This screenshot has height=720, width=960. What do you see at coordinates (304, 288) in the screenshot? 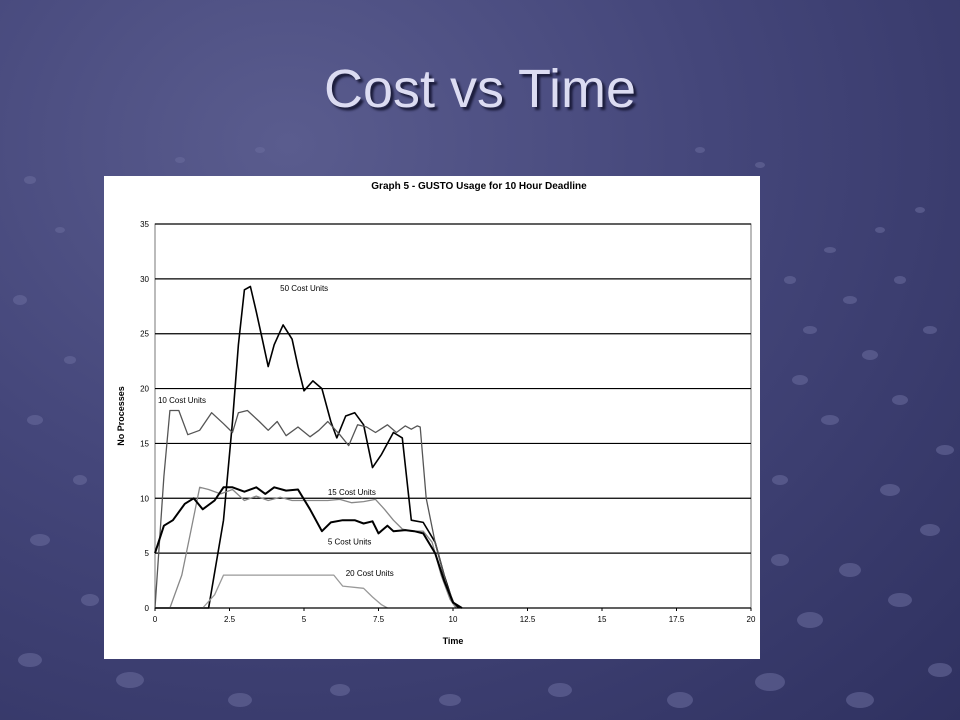
I see `series-annotation-label: 50 Cost Units` at bounding box center [304, 288].